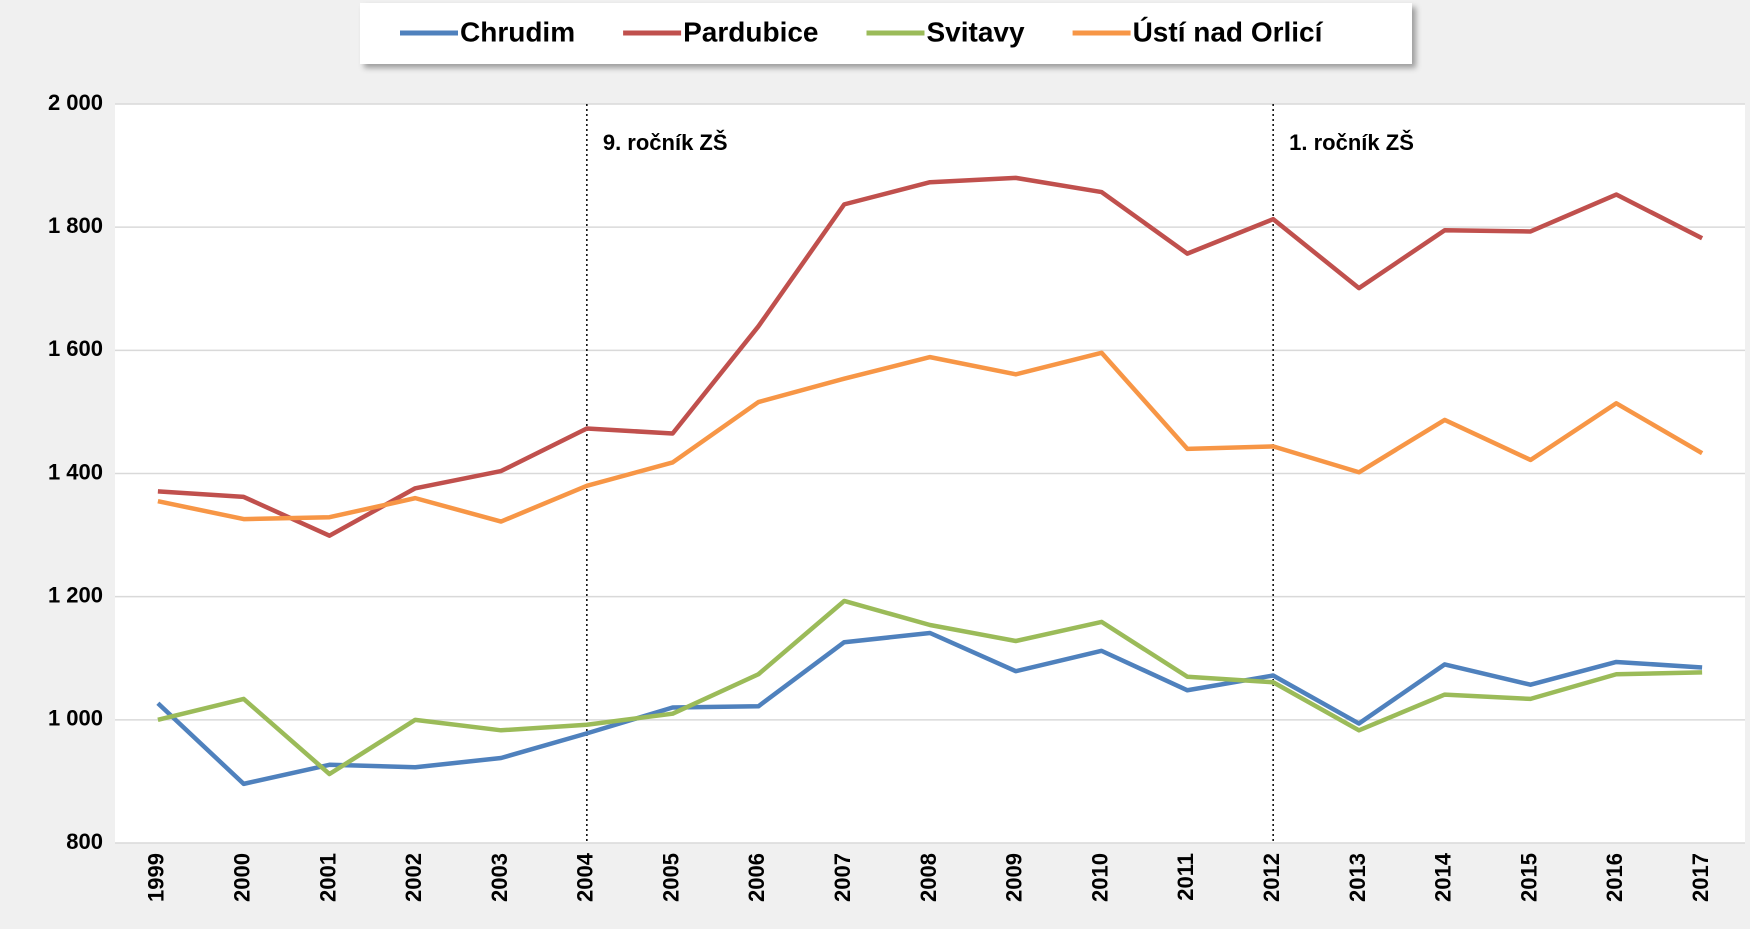 This screenshot has height=929, width=1750. What do you see at coordinates (665, 142) in the screenshot?
I see `annotation: 9. ročník ZŠ` at bounding box center [665, 142].